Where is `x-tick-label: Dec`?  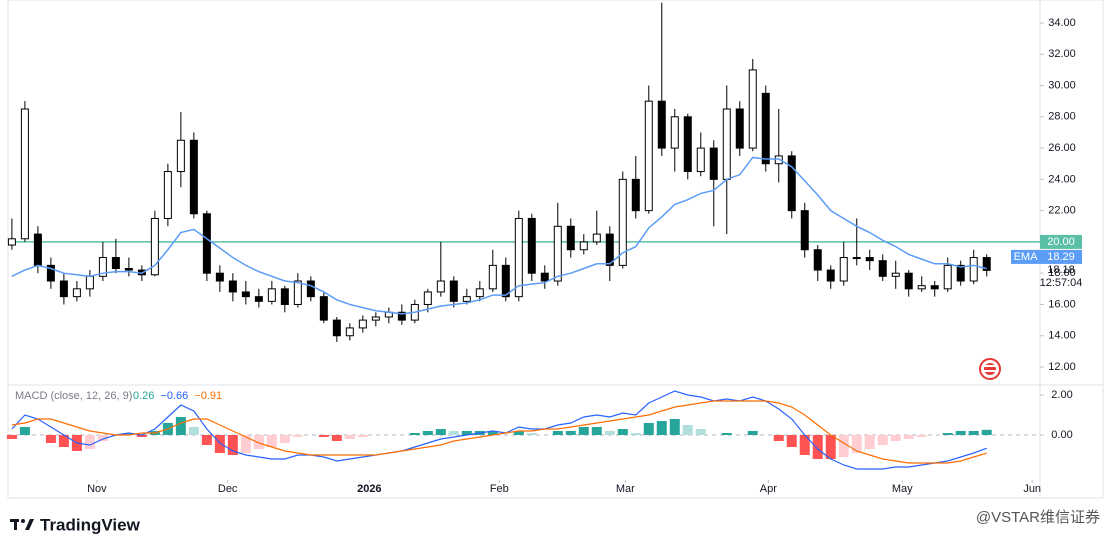 x-tick-label: Dec is located at coordinates (228, 489).